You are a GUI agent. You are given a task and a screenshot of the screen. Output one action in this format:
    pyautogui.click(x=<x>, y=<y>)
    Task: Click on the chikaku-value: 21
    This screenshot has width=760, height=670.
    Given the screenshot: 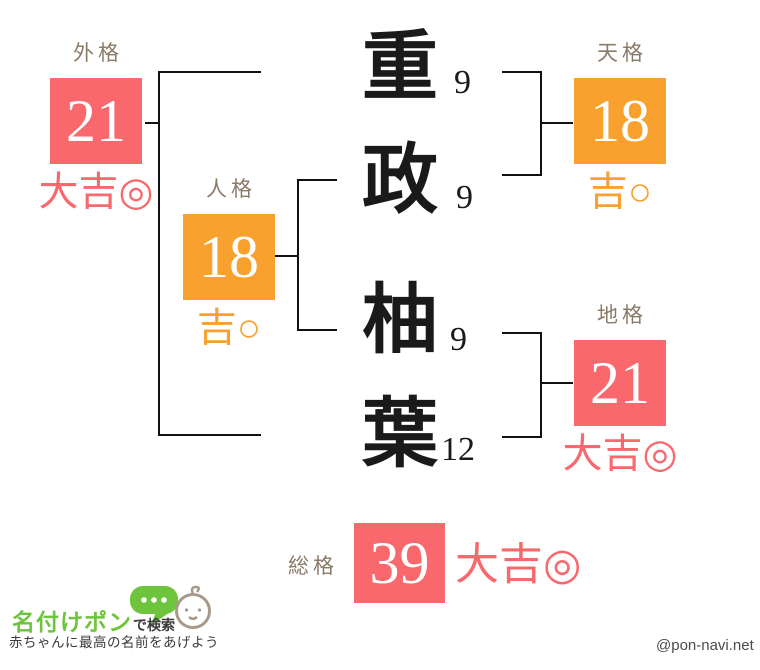 What is the action you would take?
    pyautogui.click(x=620, y=382)
    